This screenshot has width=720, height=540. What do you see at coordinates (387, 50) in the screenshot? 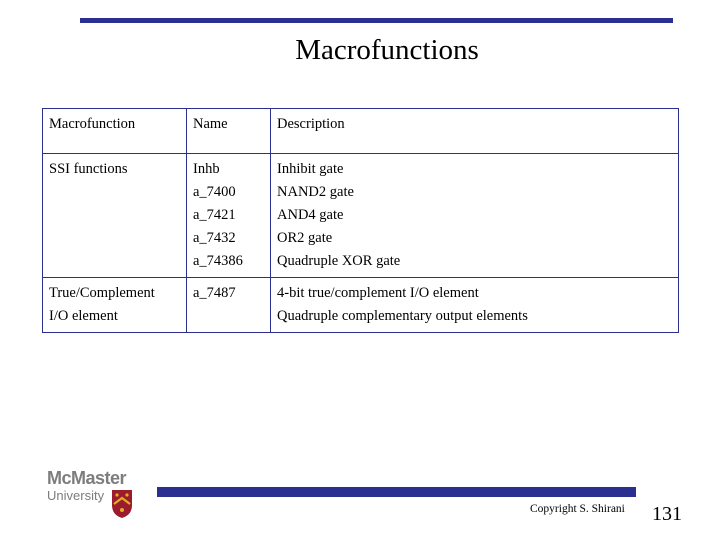
I see `slide-title: Macrofunctions` at bounding box center [387, 50].